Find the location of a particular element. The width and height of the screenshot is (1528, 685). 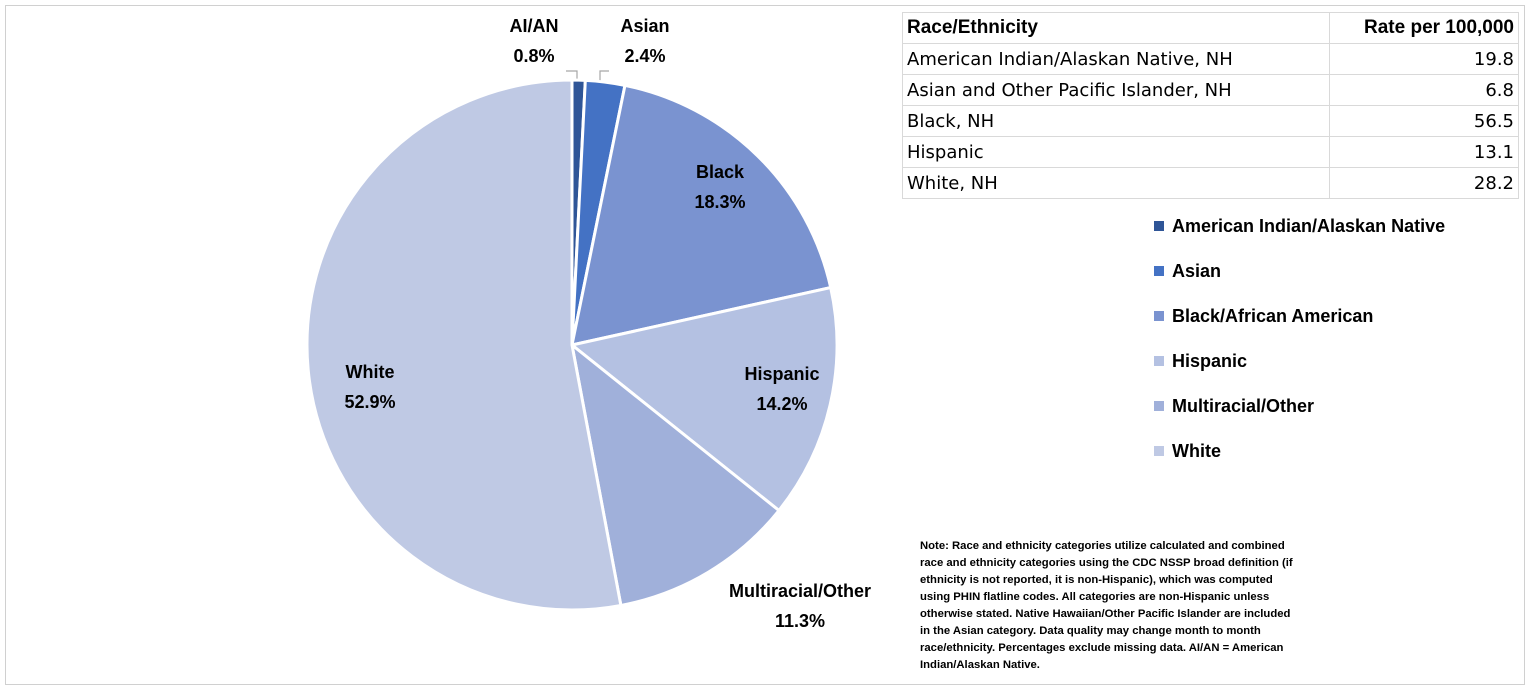

table-cell: 13.1 is located at coordinates (1424, 152).